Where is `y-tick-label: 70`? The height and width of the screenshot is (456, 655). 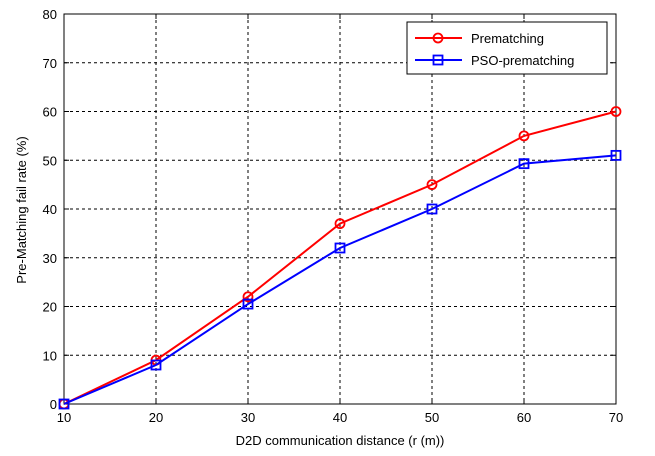
y-tick-label: 70 is located at coordinates (50, 63).